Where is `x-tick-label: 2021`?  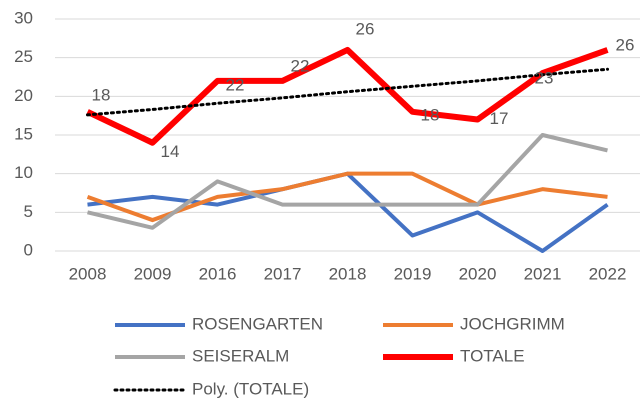
x-tick-label: 2021 is located at coordinates (543, 273).